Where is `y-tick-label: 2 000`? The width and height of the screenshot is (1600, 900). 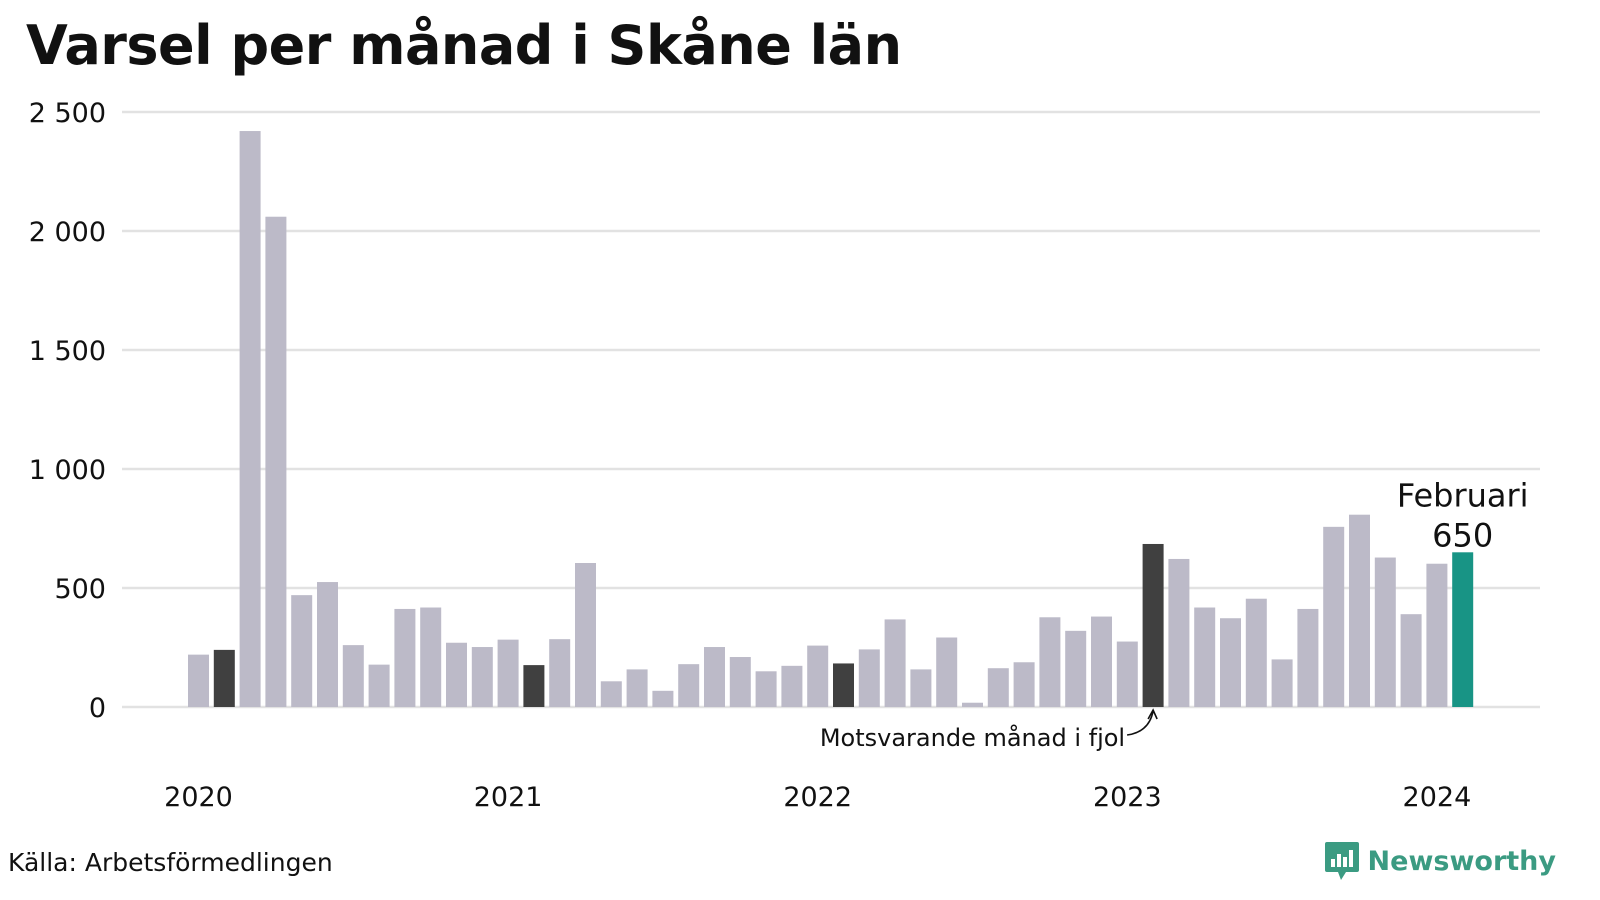 y-tick-label: 2 000 is located at coordinates (67, 232).